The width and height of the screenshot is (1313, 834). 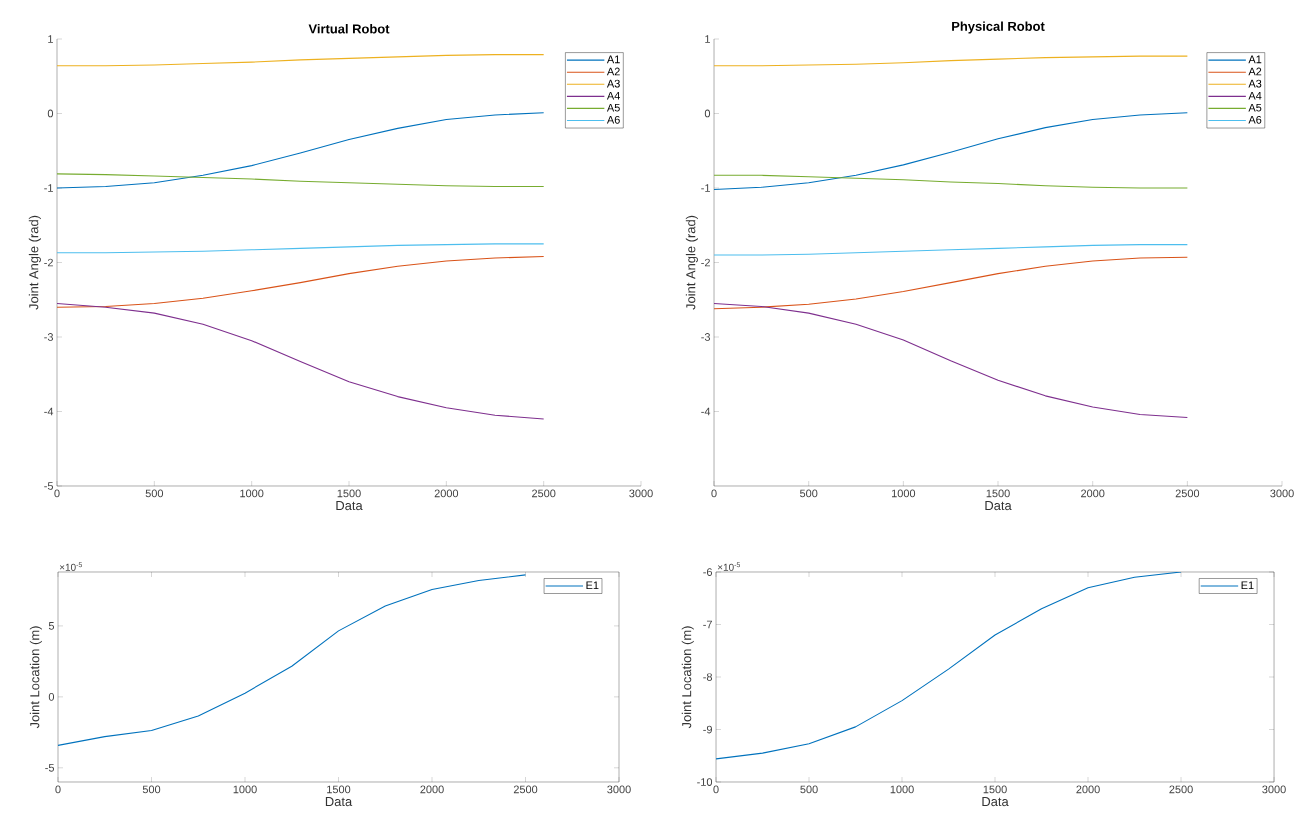 What do you see at coordinates (708, 677) in the screenshot?
I see `y-tick-label: -8` at bounding box center [708, 677].